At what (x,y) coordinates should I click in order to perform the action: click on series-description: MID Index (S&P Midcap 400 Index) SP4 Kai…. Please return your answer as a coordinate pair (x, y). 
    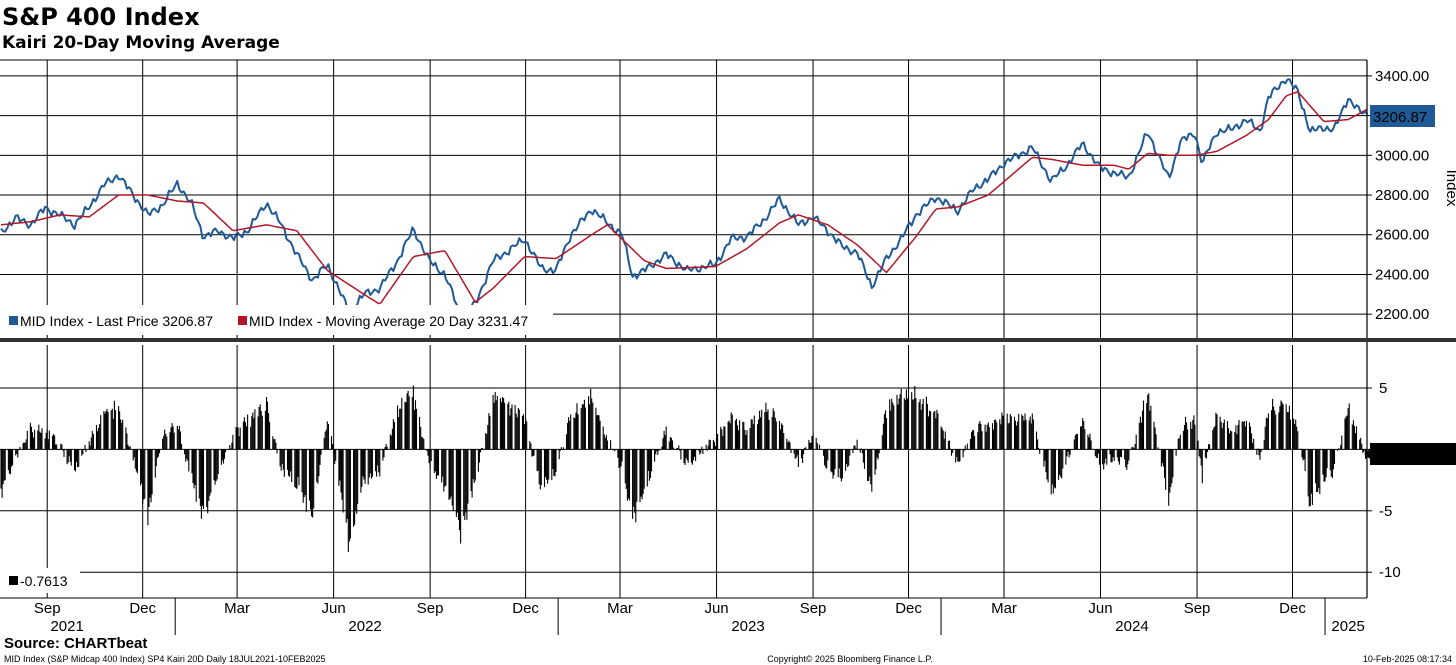
    Looking at the image, I should click on (165, 659).